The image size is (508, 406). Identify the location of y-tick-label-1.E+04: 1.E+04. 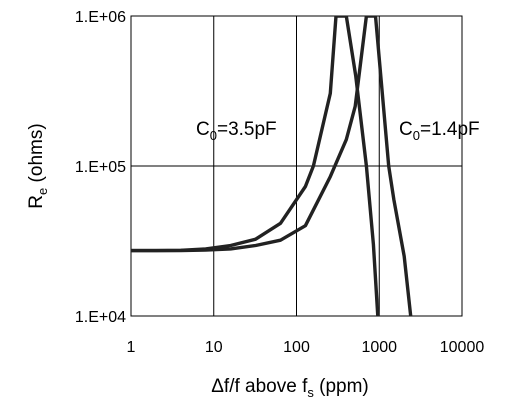
(100, 317).